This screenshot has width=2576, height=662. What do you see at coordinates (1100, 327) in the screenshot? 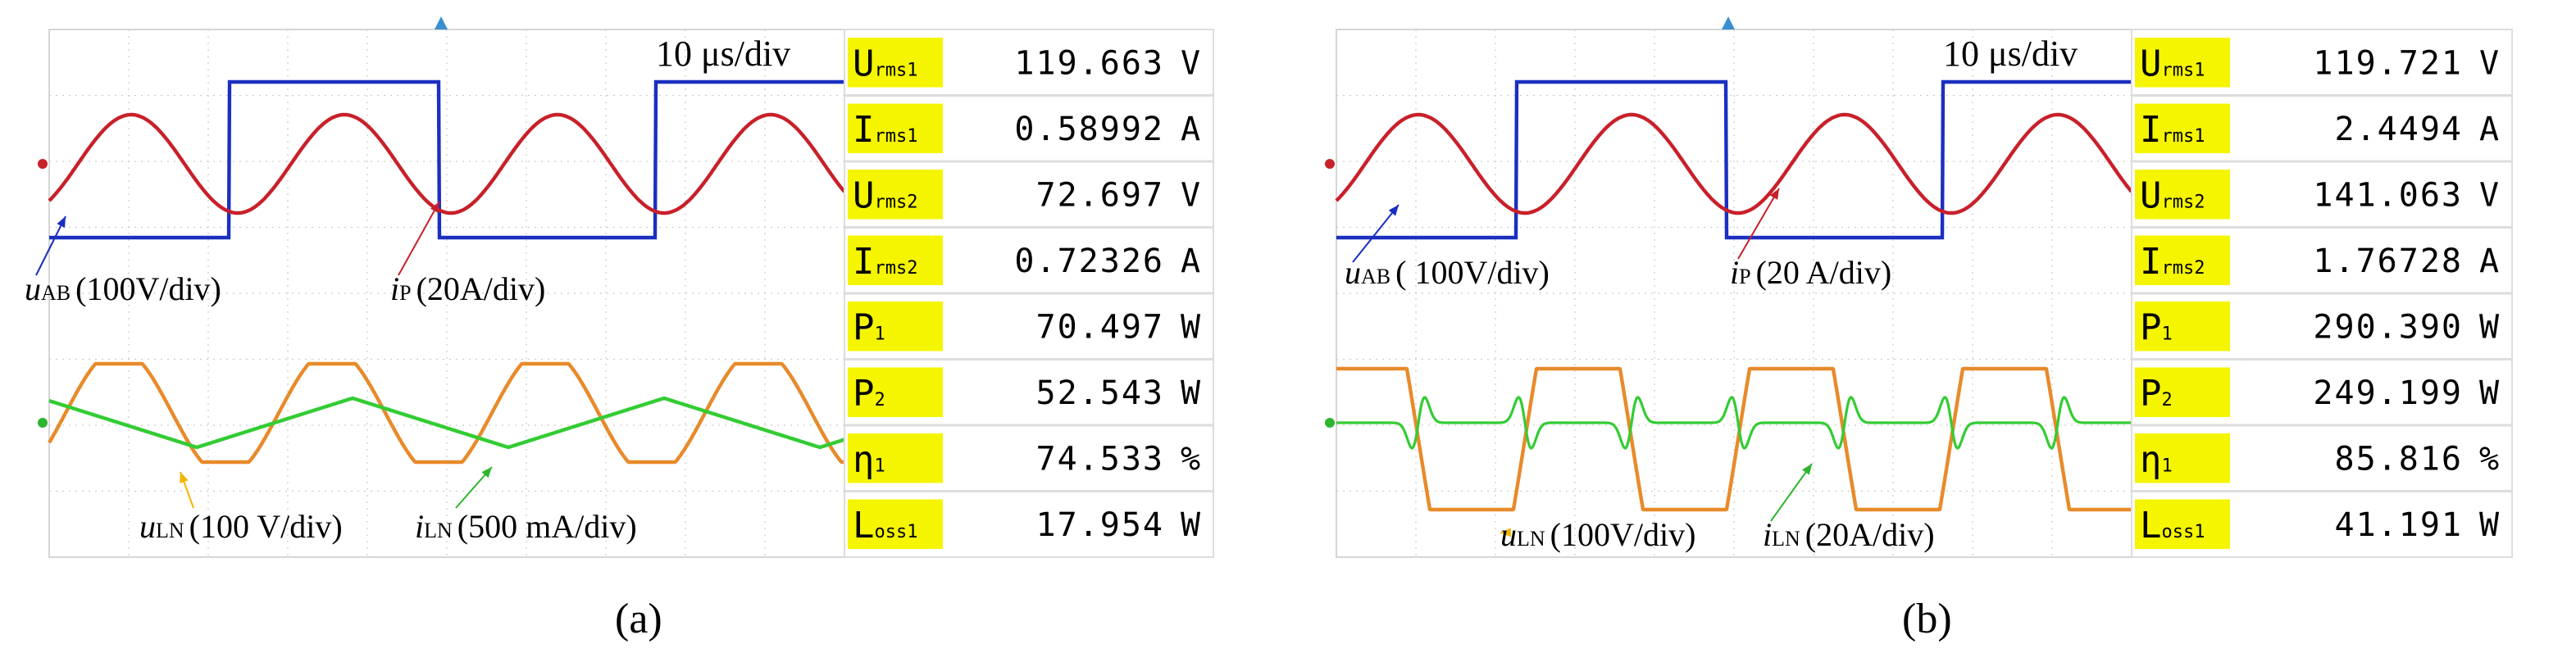
I see `measure-value: 70.497` at bounding box center [1100, 327].